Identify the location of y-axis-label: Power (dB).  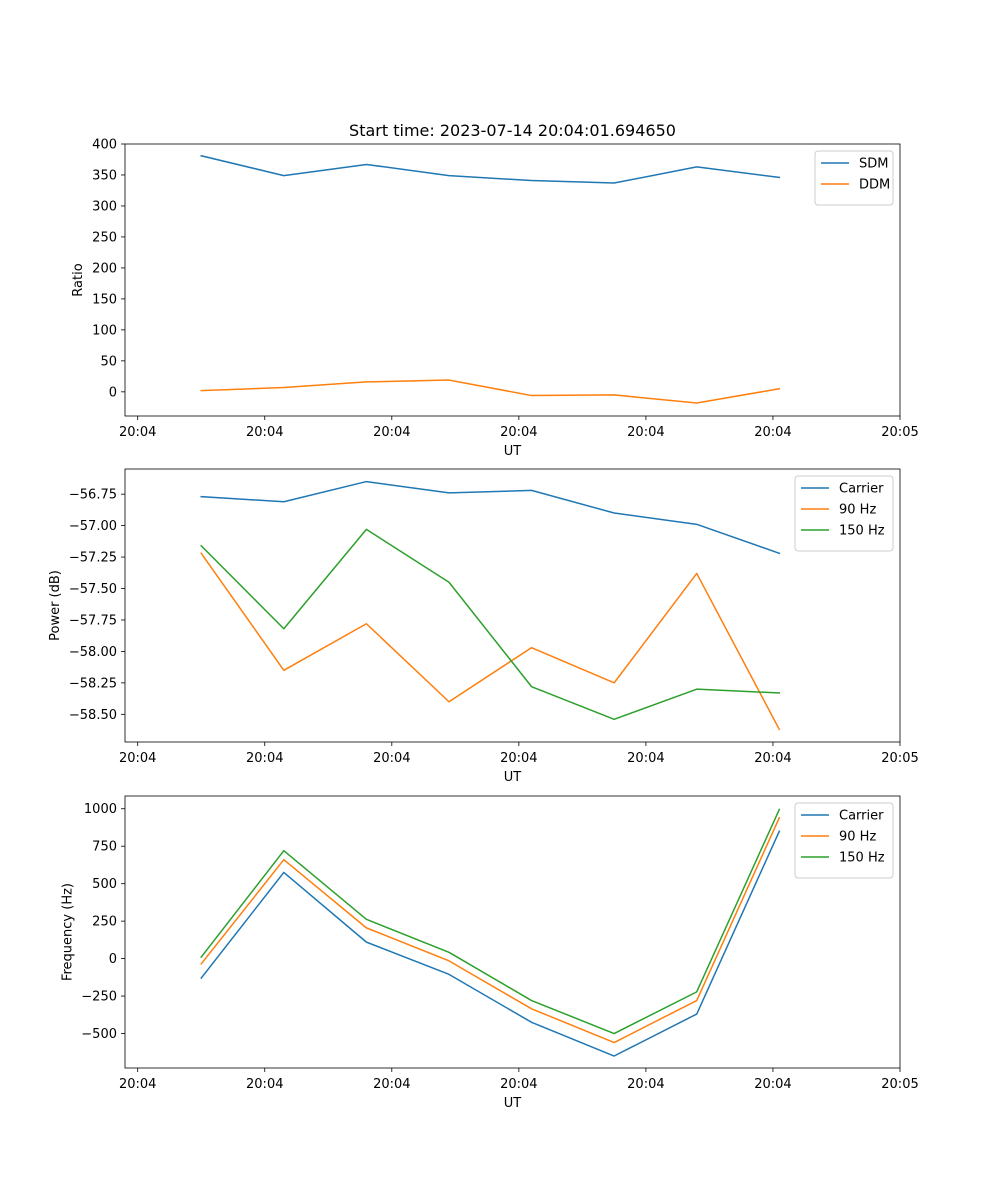
(55, 605).